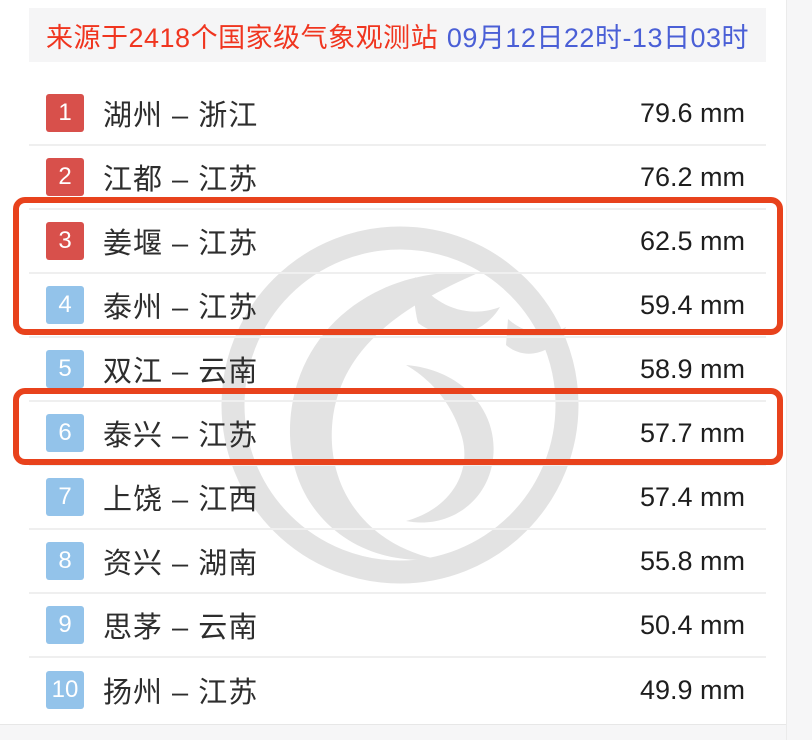  Describe the element at coordinates (181, 500) in the screenshot. I see `station-province-label: 上饶 – 江西` at that location.